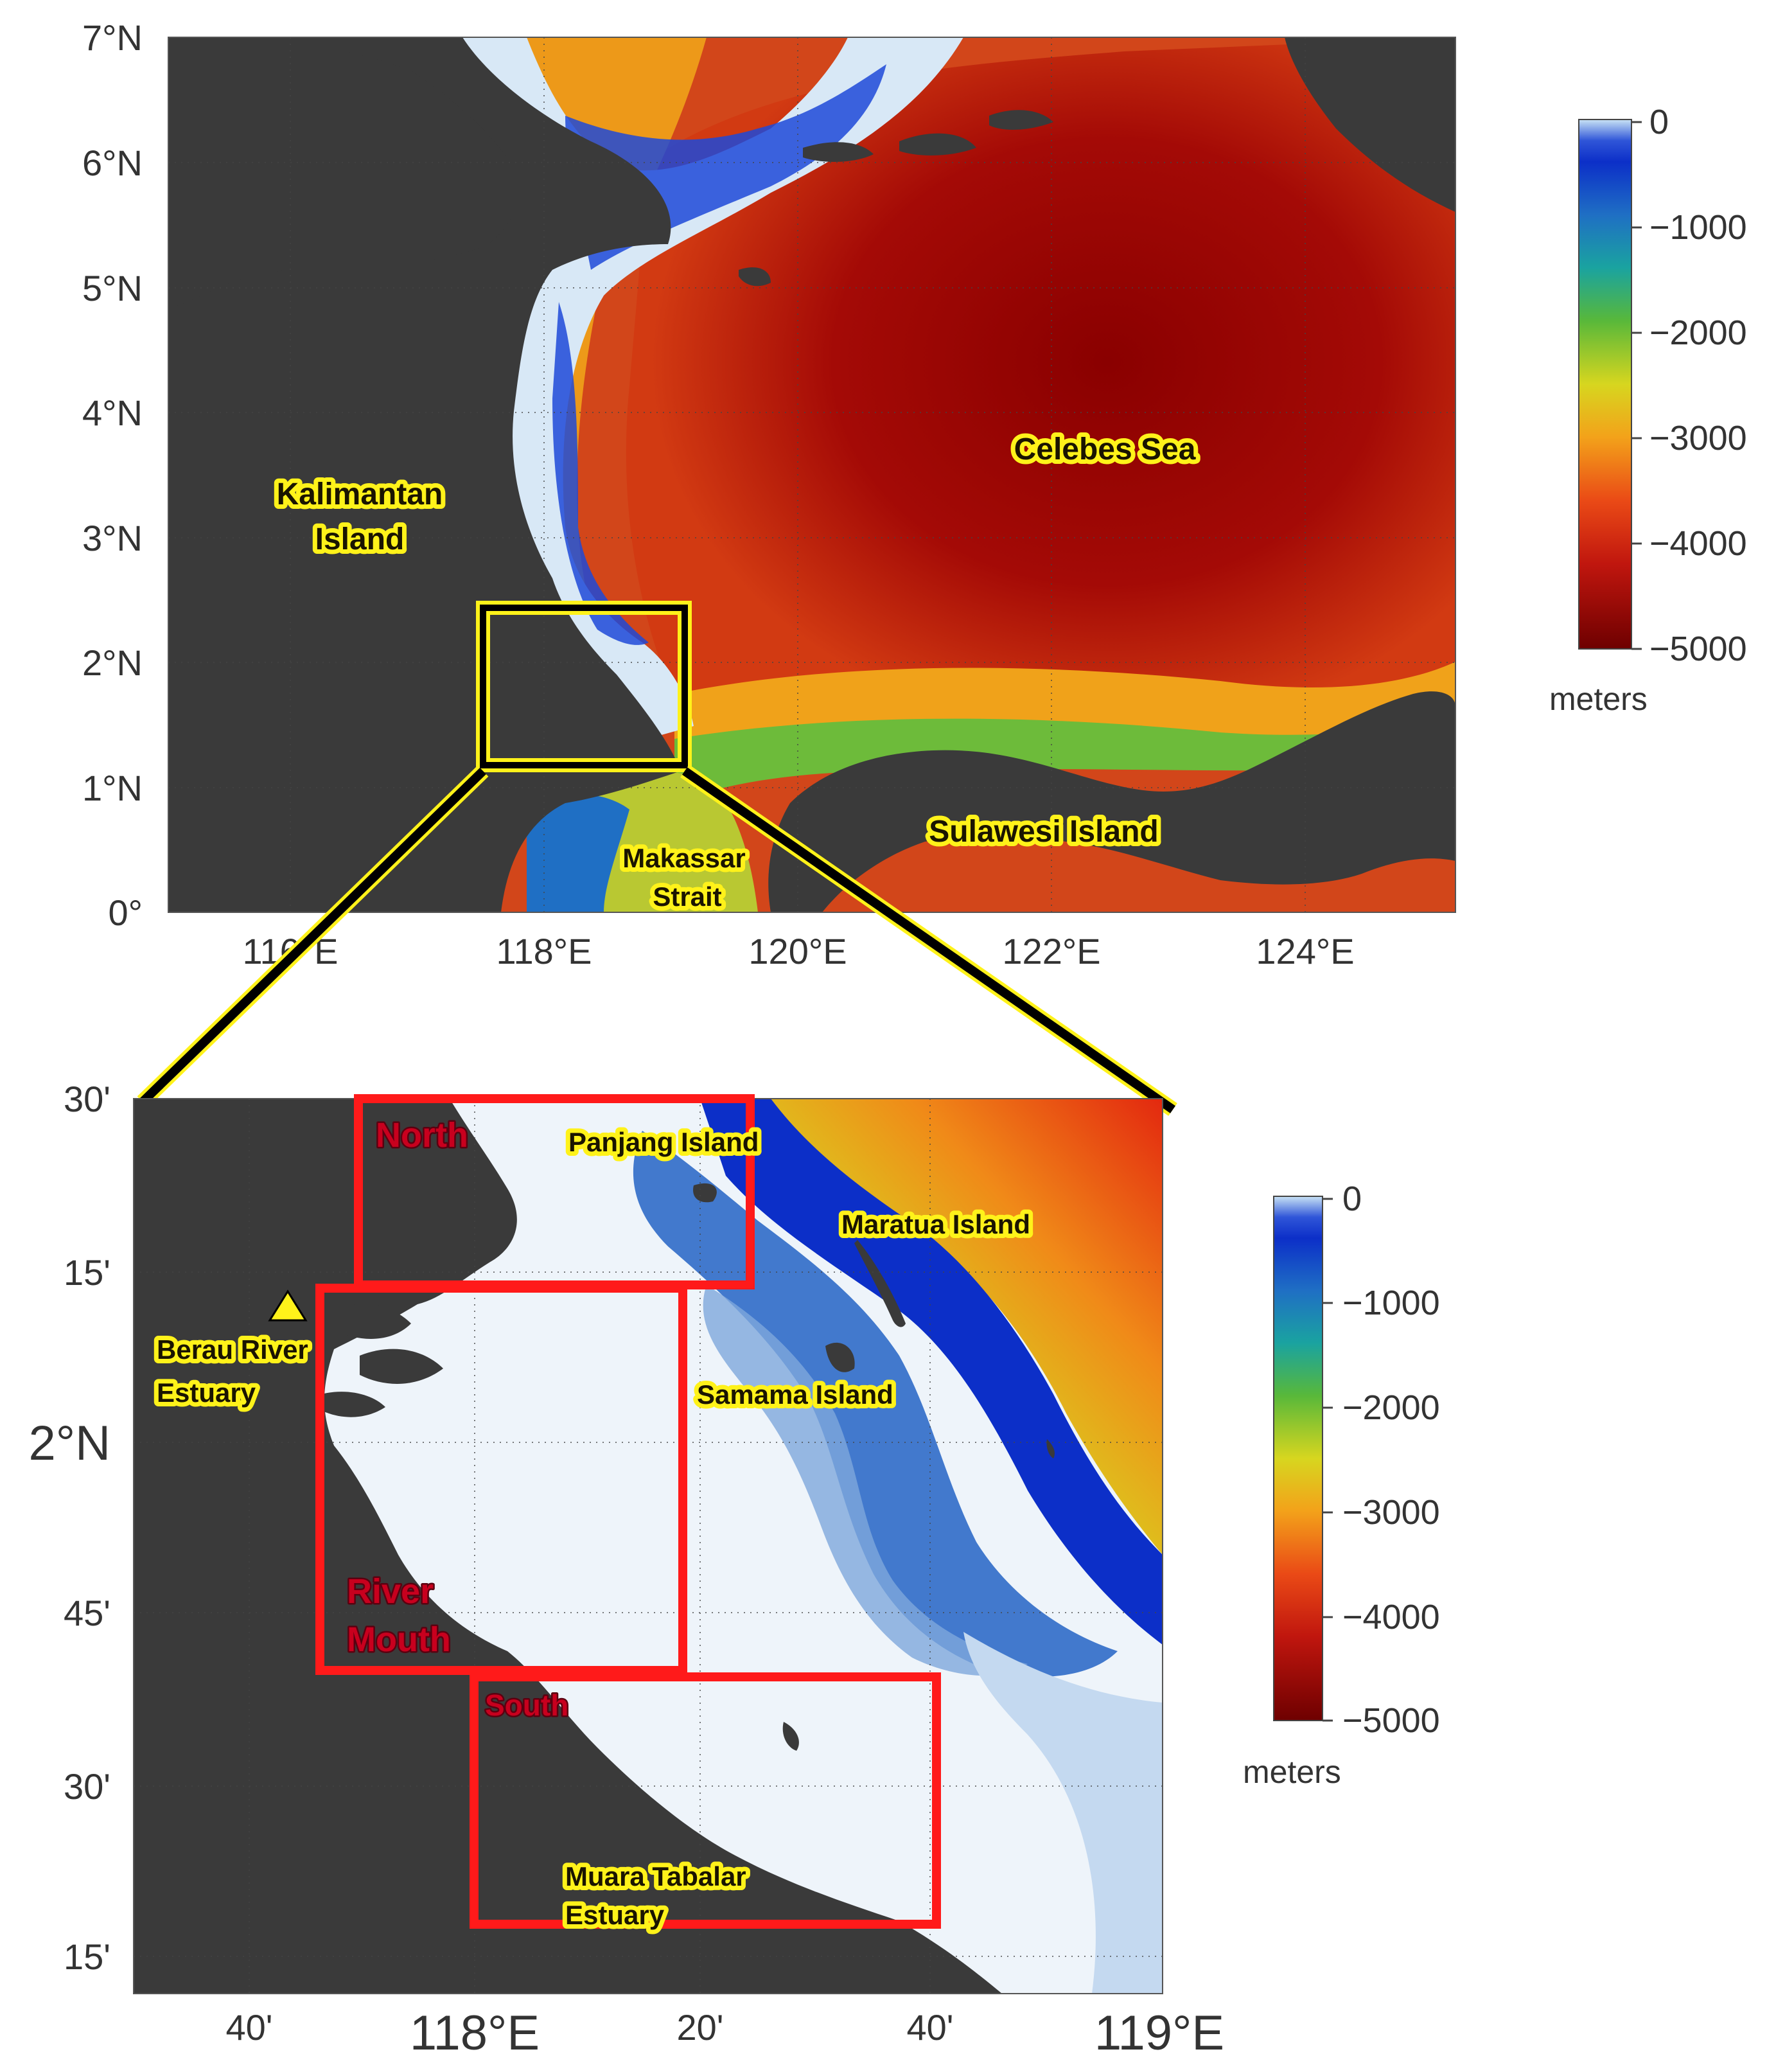 The height and width of the screenshot is (2072, 1767). What do you see at coordinates (705, 1800) in the screenshot?
I see `region-box-south` at bounding box center [705, 1800].